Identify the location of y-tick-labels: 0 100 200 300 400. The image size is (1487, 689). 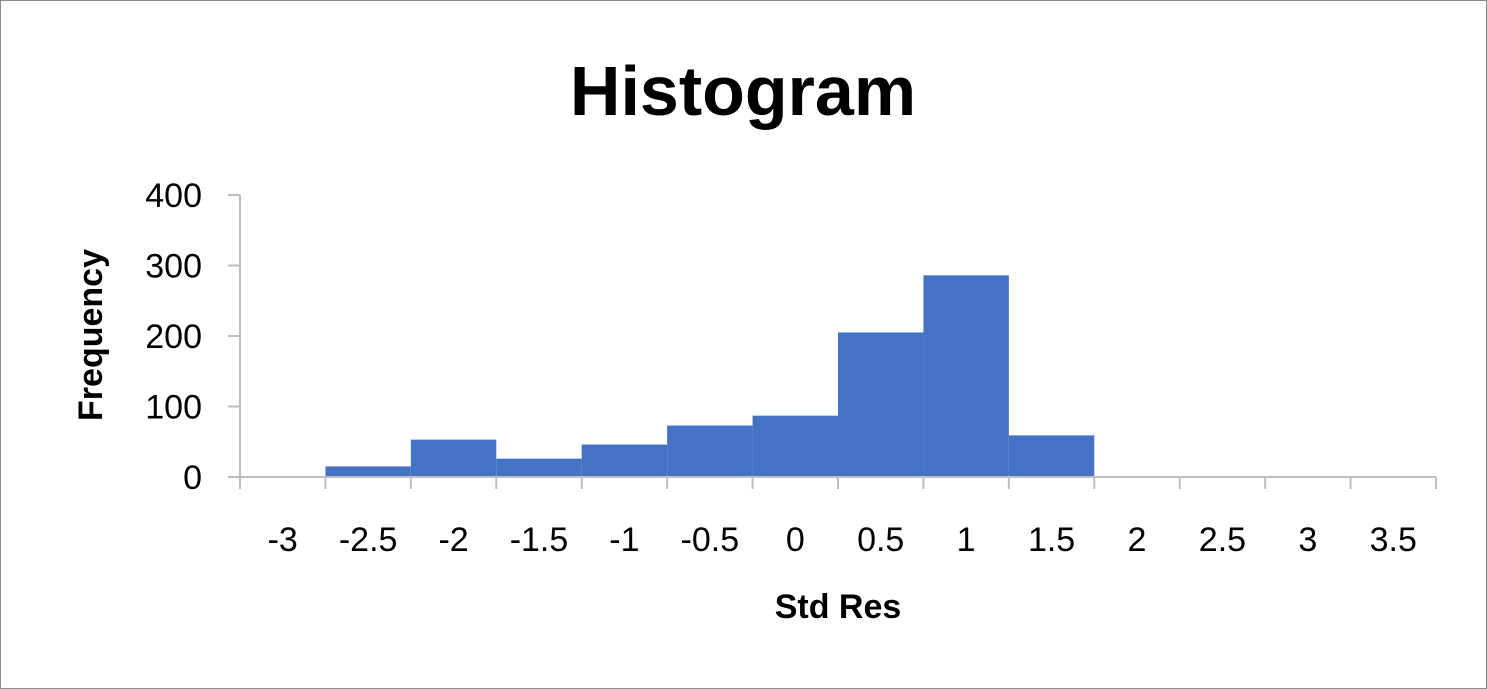
(173, 337).